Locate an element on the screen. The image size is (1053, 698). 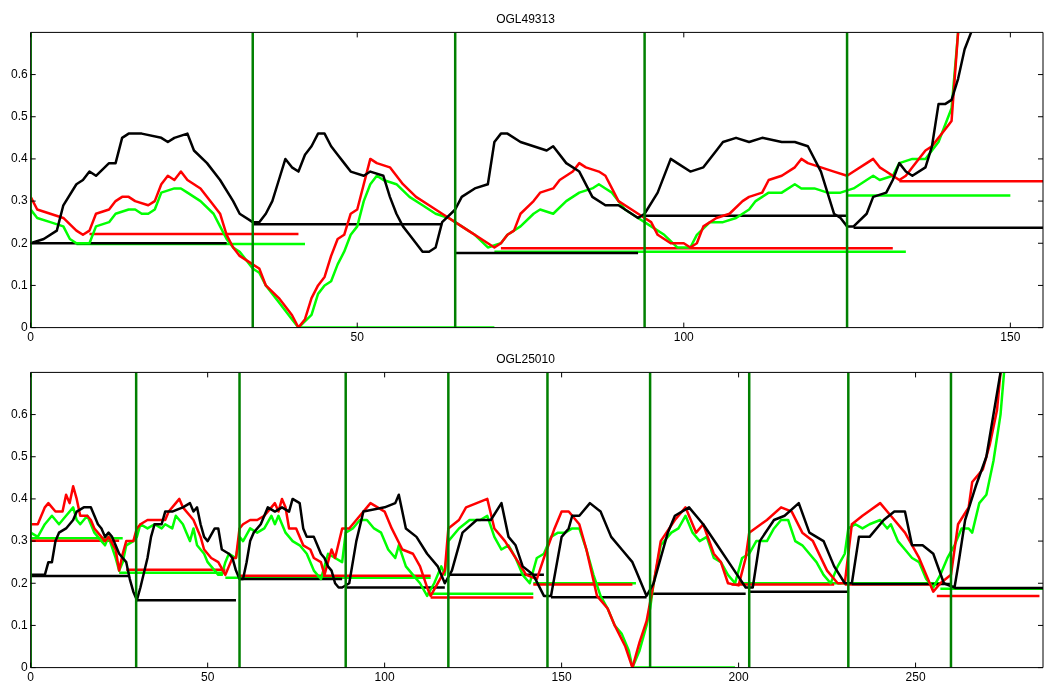
x-tick-label: 250 is located at coordinates (915, 677).